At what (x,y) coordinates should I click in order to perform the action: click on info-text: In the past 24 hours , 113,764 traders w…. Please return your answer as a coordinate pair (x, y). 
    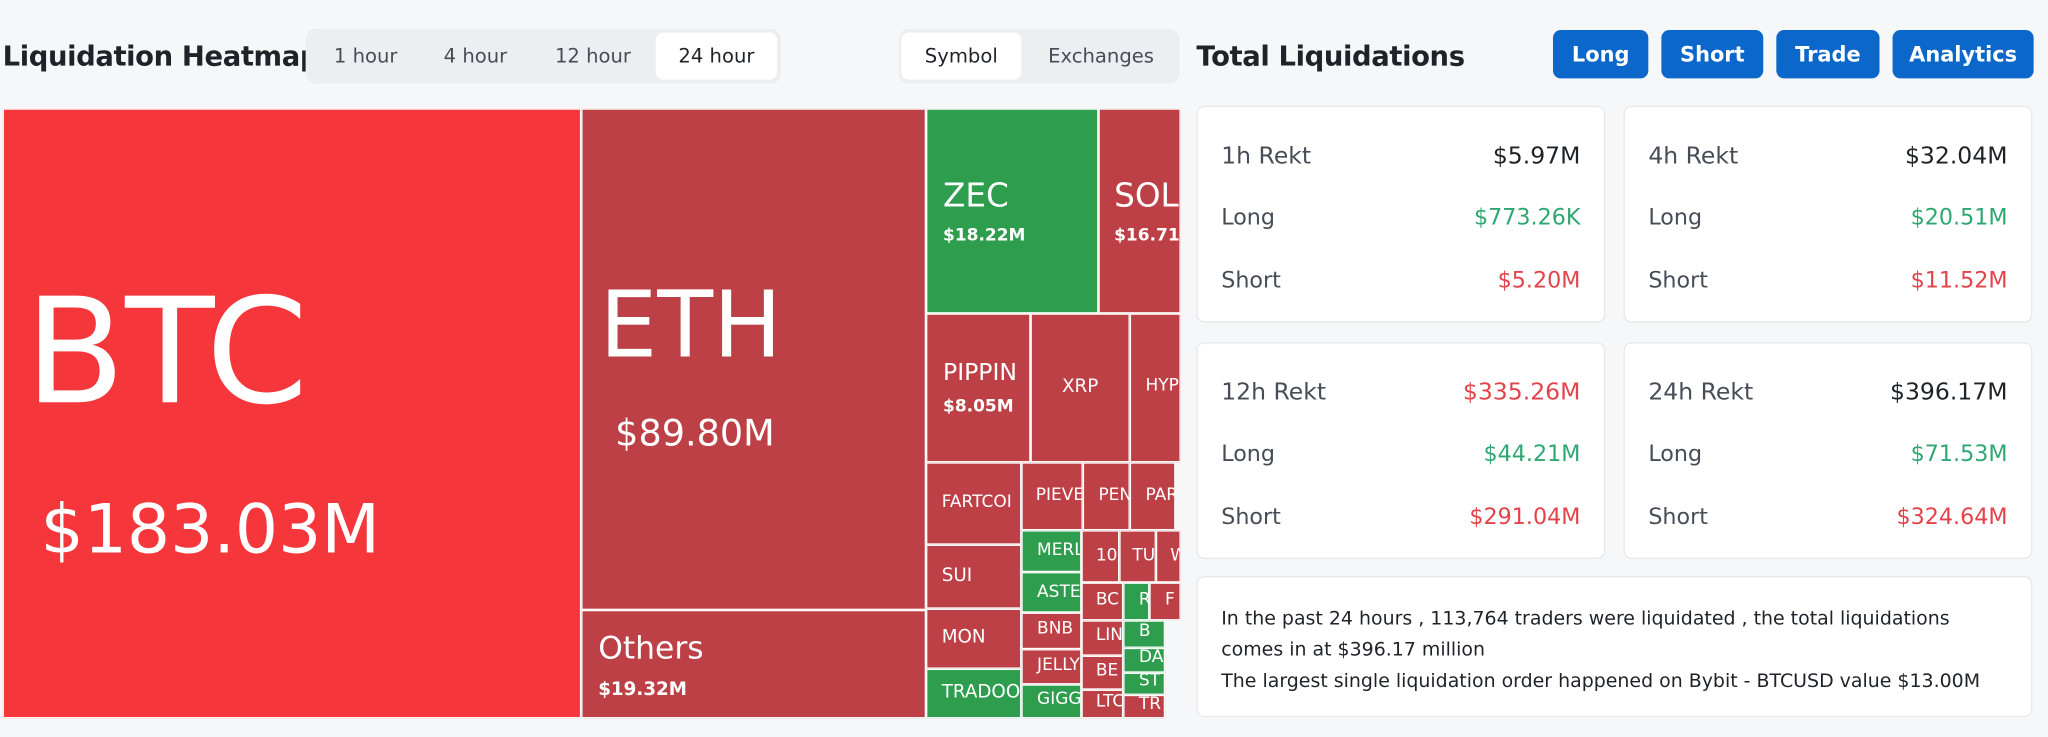
    Looking at the image, I should click on (1585, 634).